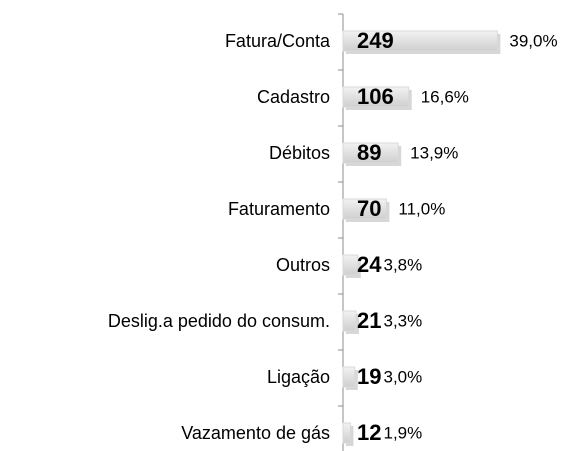  Describe the element at coordinates (402, 432) in the screenshot. I see `percent-label: 1,9%` at that location.